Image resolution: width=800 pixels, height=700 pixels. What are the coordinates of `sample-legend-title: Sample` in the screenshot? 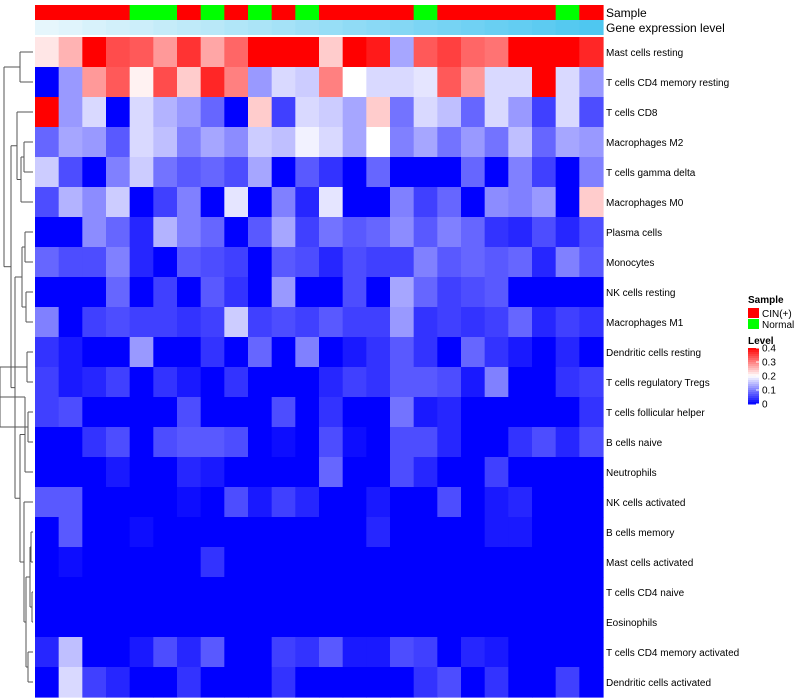 It's located at (766, 300).